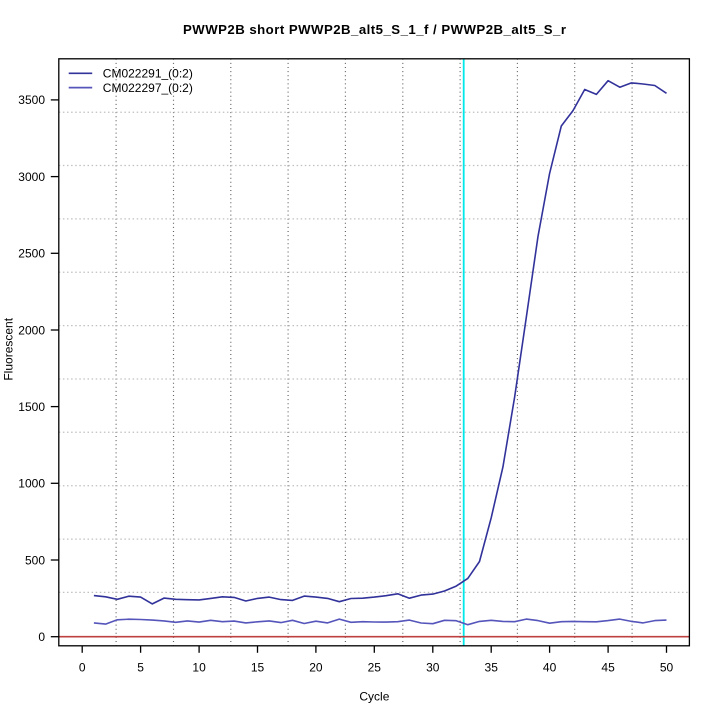 The width and height of the screenshot is (720, 720). I want to click on svg-text: 2500, so click(31, 254).